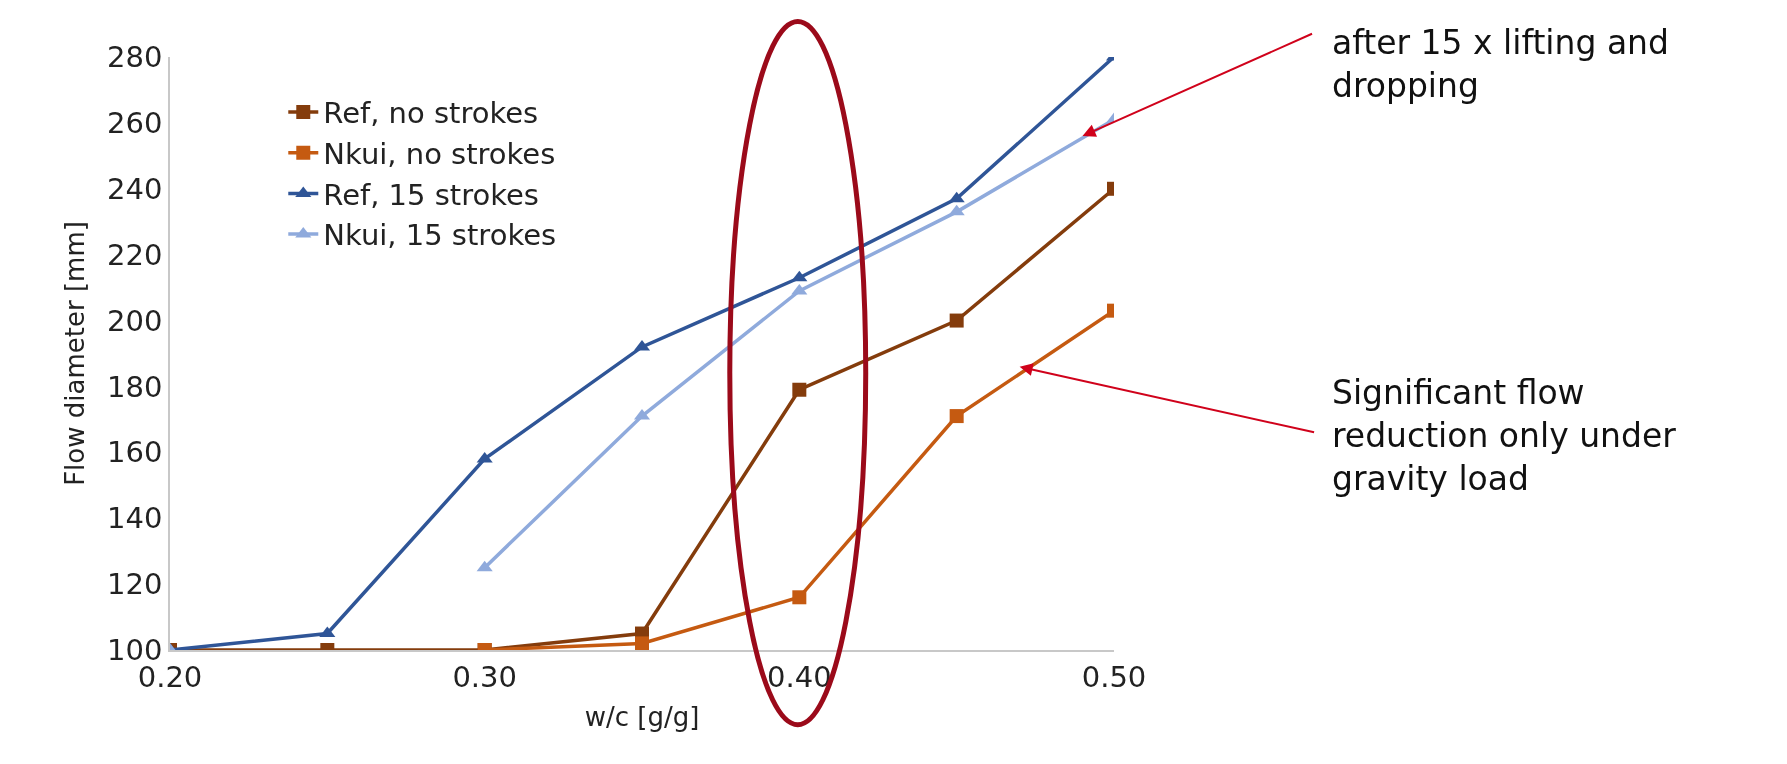 The image size is (1787, 764). I want to click on y-tick-label: 260, so click(135, 123).